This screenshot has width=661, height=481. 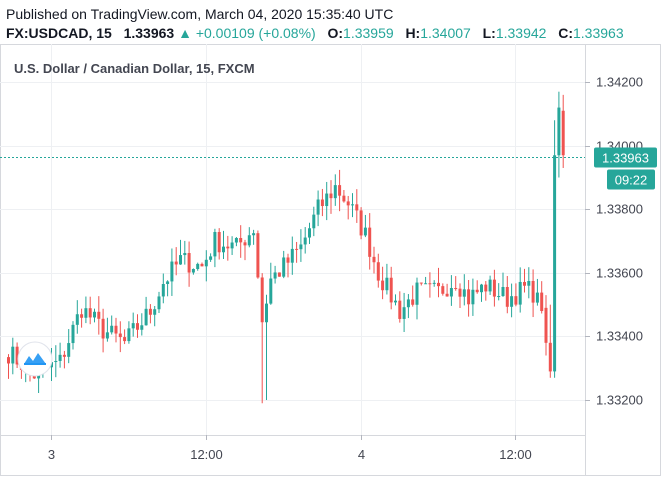 What do you see at coordinates (619, 336) in the screenshot?
I see `y-tick-label: 1.33400` at bounding box center [619, 336].